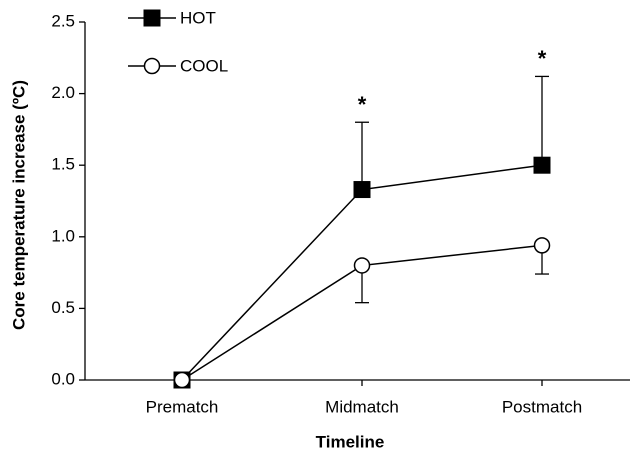  Describe the element at coordinates (204, 65) in the screenshot. I see `legend-label: COOL` at that location.